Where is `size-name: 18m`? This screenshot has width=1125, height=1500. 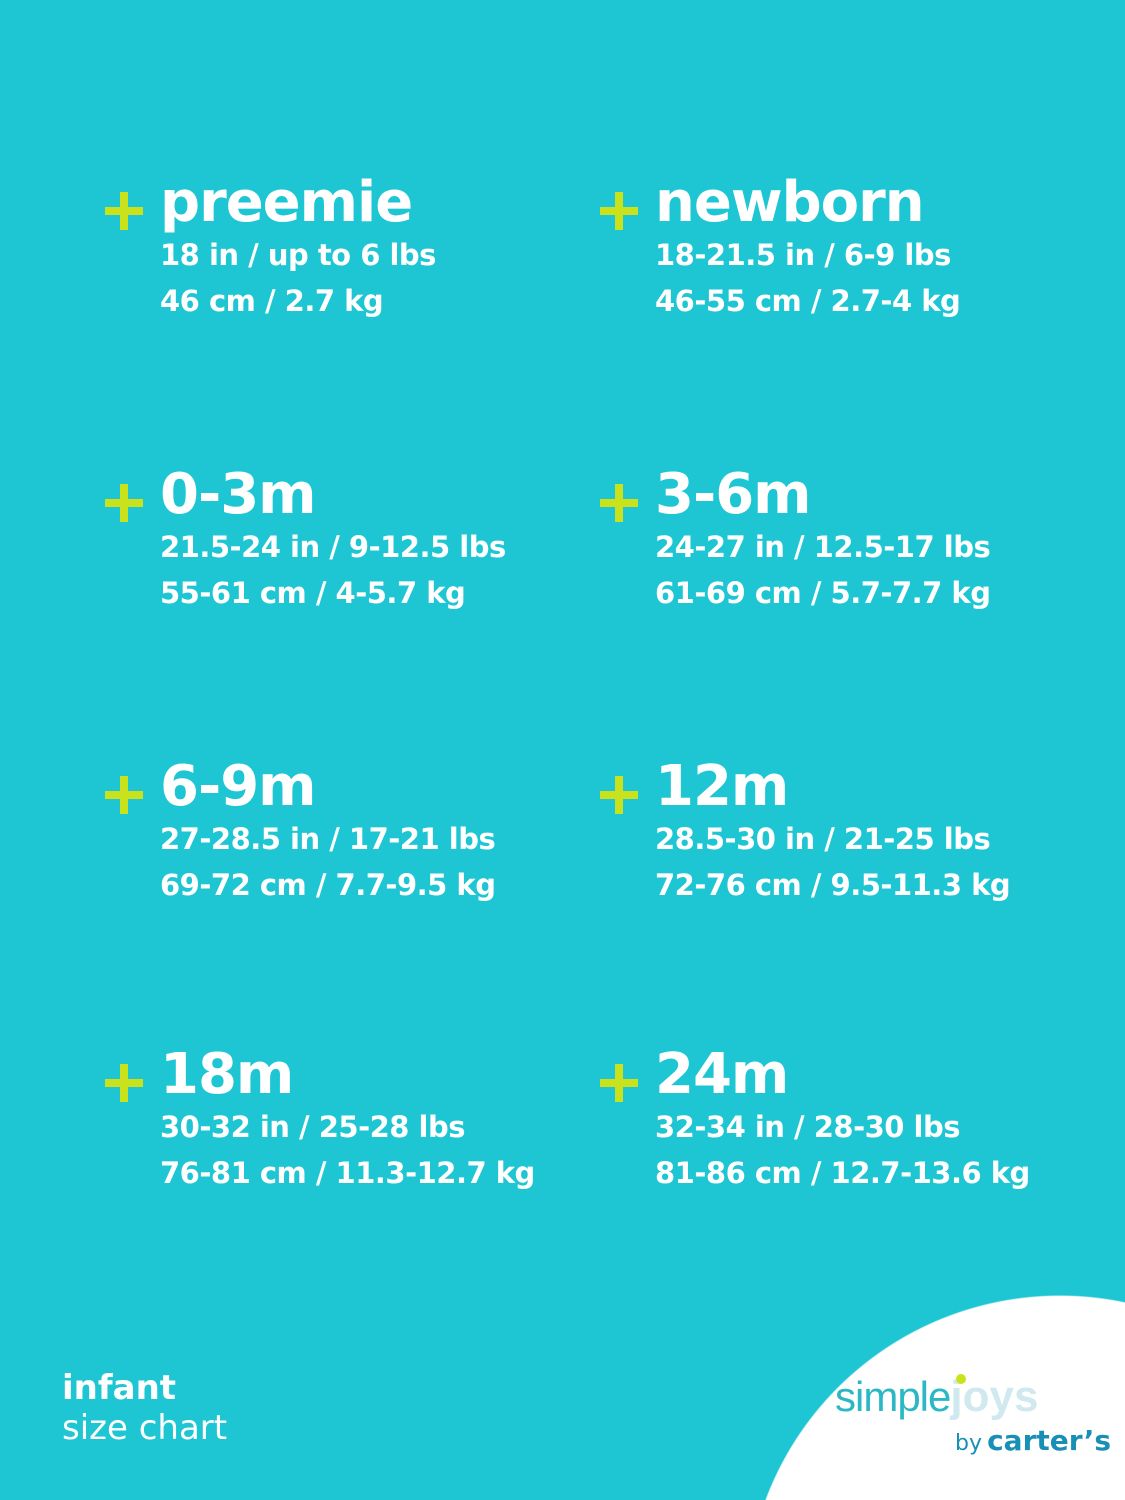
size-name: 18m is located at coordinates (227, 1074).